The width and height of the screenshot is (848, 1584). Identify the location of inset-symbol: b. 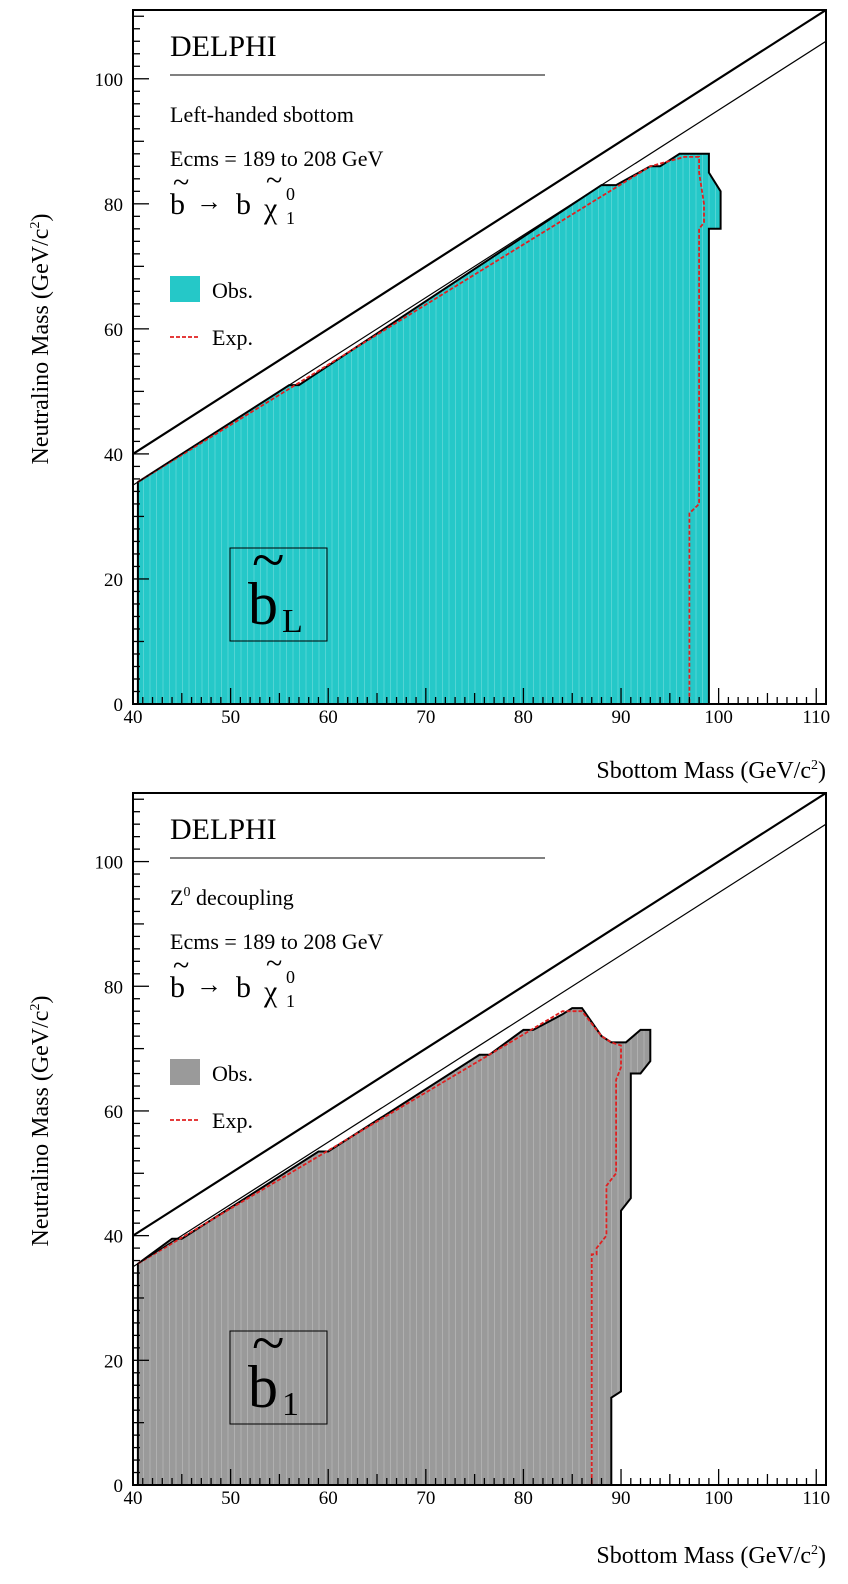
(263, 1387).